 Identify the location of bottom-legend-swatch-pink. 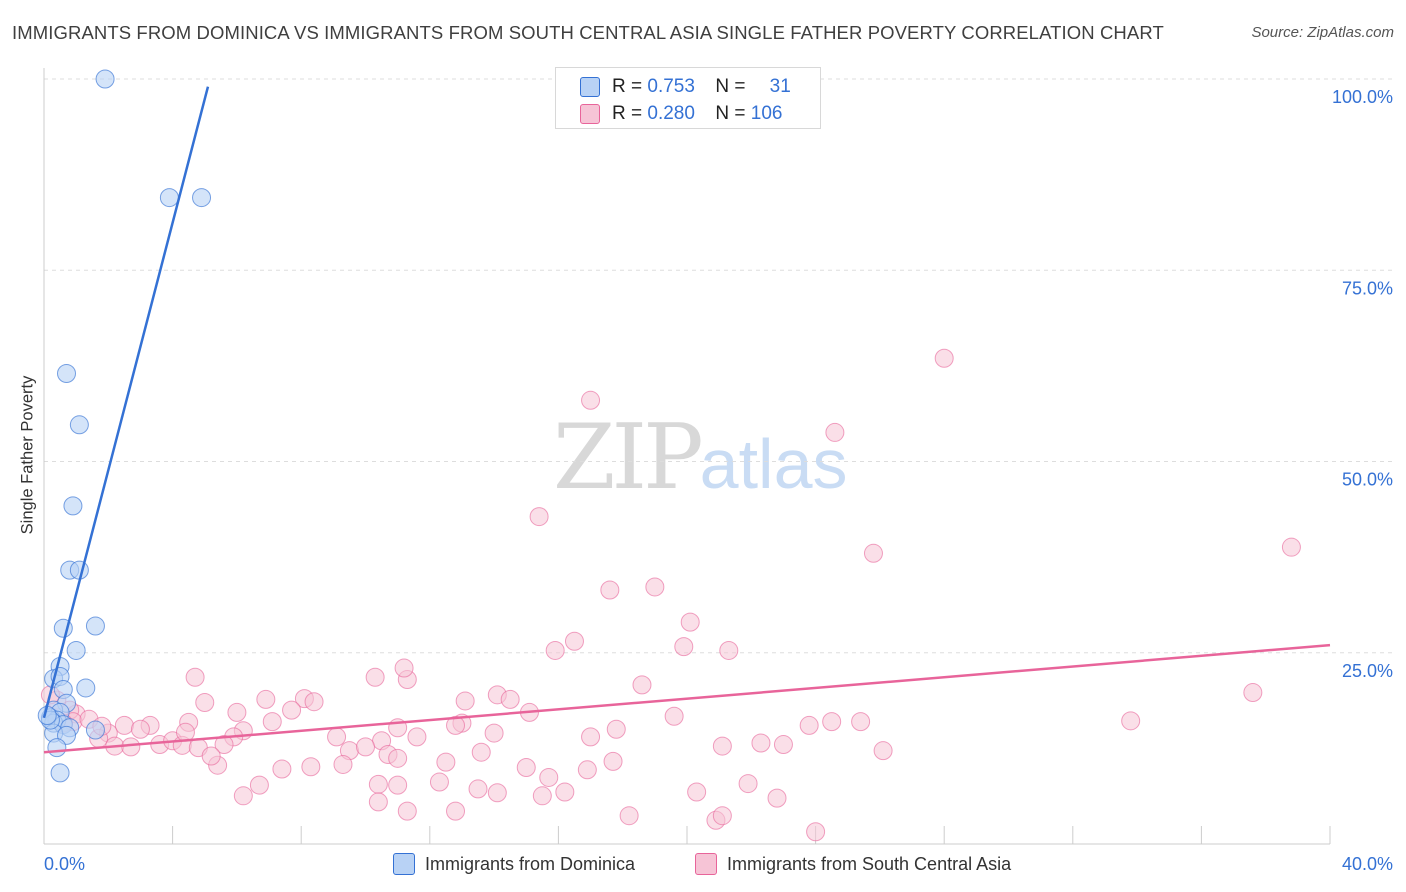
(706, 864).